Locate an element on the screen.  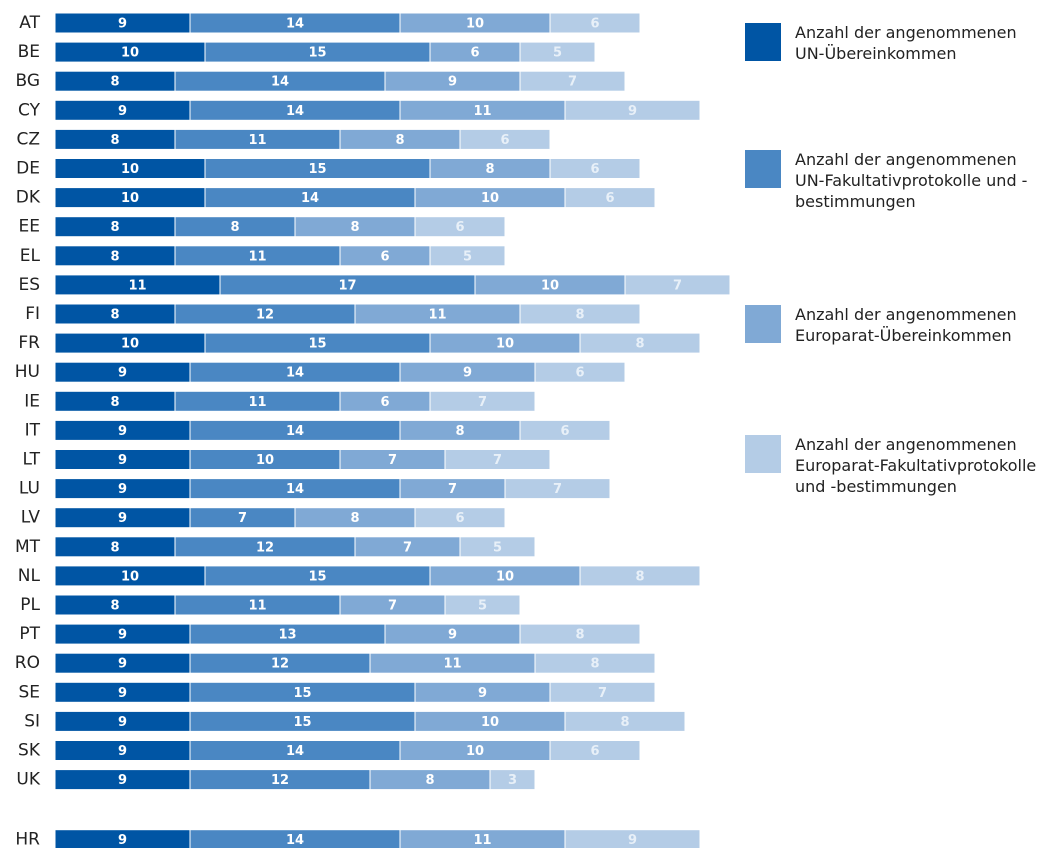
category-label: DE is located at coordinates (28, 169).